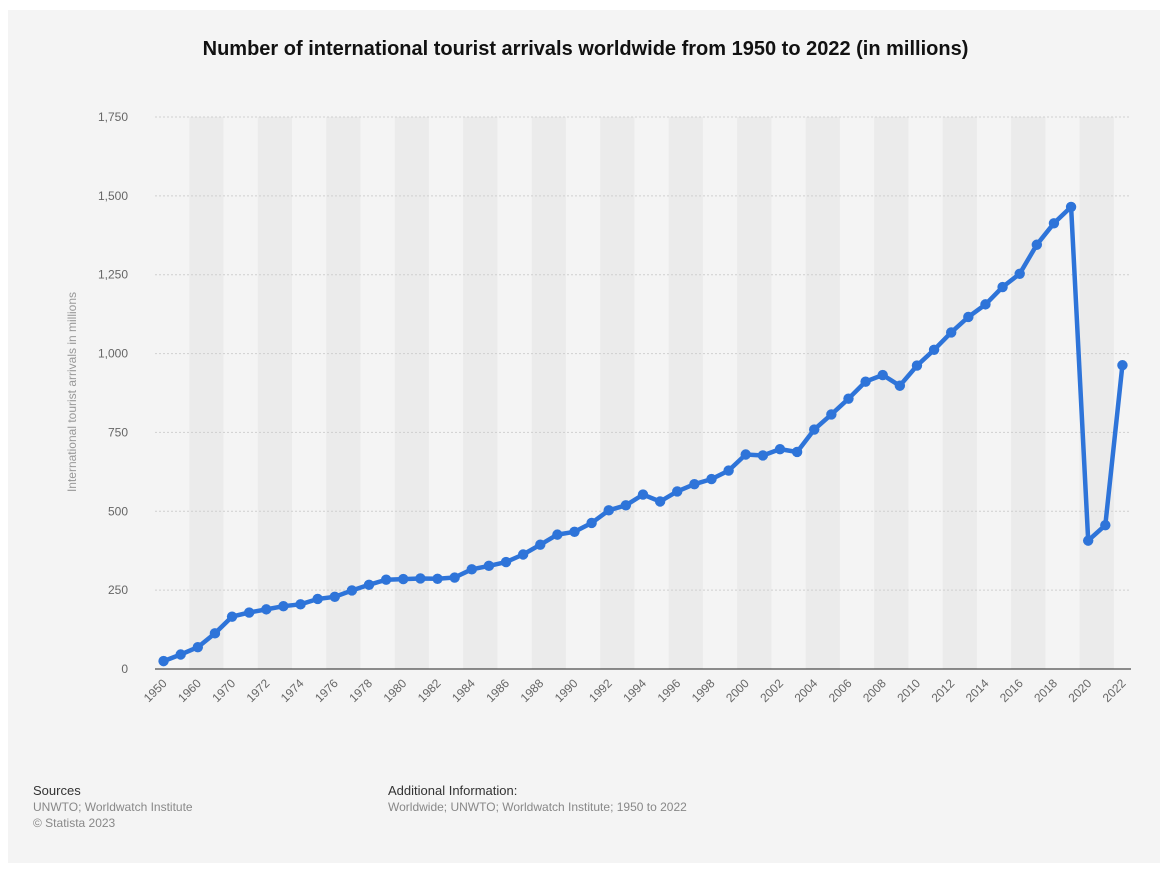 This screenshot has height=873, width=1171. I want to click on x-tick-label: 2016, so click(1011, 690).